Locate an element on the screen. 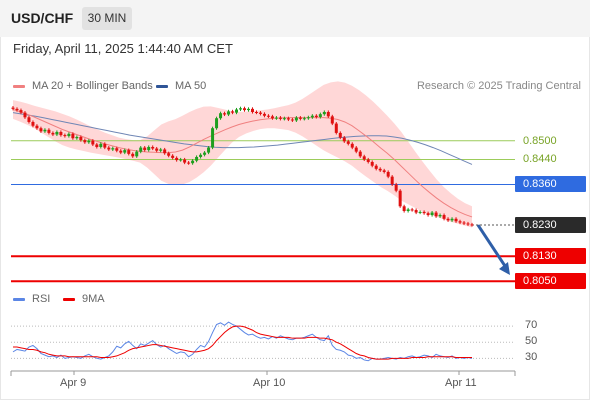  level-label-resistance: 0.8500 is located at coordinates (540, 140).